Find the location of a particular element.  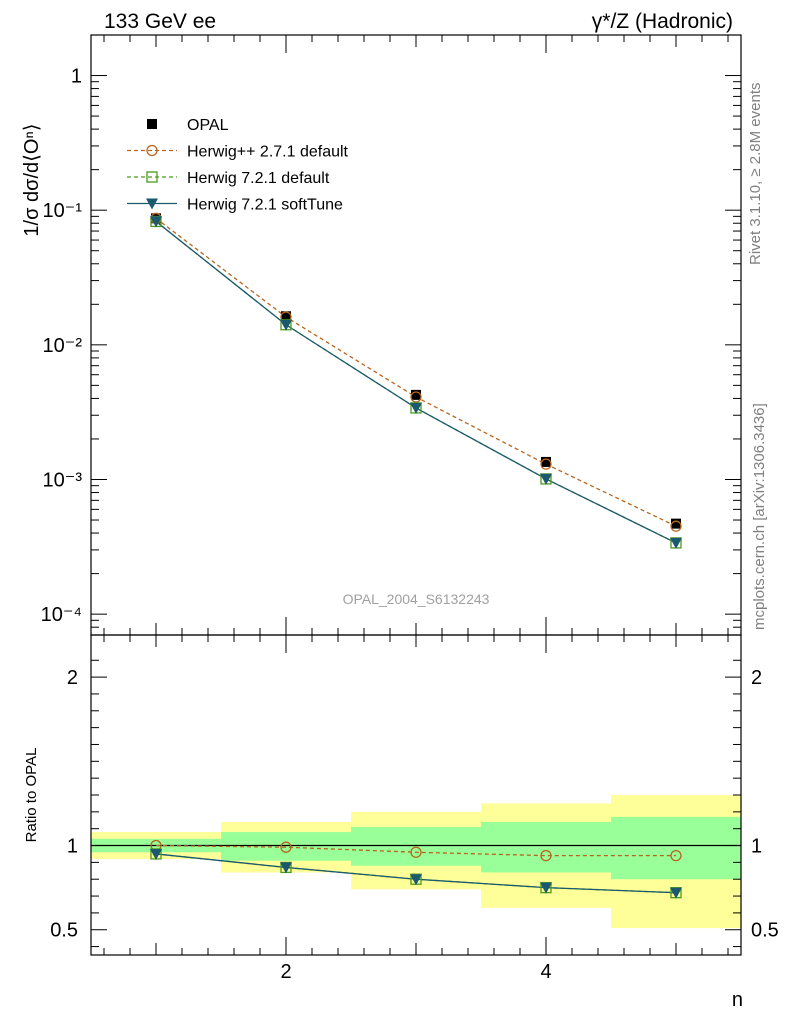

legend-label-0: OPAL is located at coordinates (208, 125).